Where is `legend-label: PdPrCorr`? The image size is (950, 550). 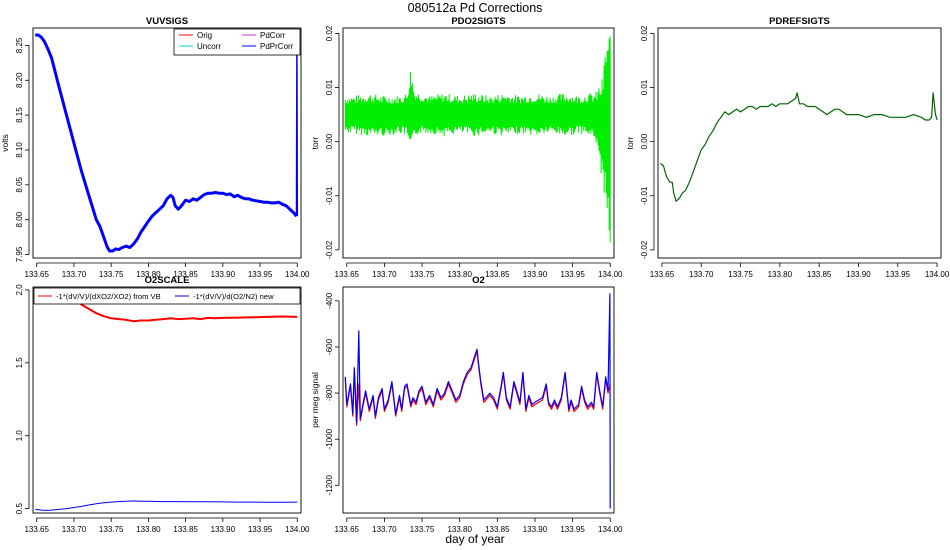 legend-label: PdPrCorr is located at coordinates (277, 46).